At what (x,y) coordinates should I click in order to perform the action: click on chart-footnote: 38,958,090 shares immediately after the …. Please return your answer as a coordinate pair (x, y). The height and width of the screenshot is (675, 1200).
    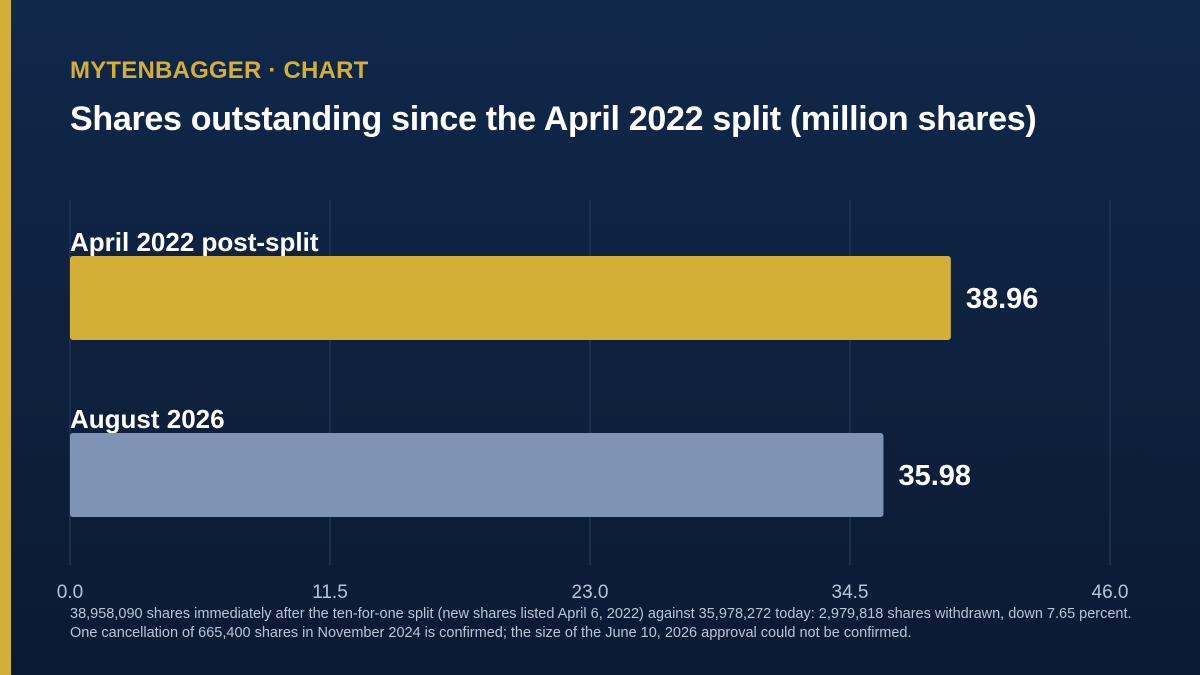
    Looking at the image, I should click on (601, 623).